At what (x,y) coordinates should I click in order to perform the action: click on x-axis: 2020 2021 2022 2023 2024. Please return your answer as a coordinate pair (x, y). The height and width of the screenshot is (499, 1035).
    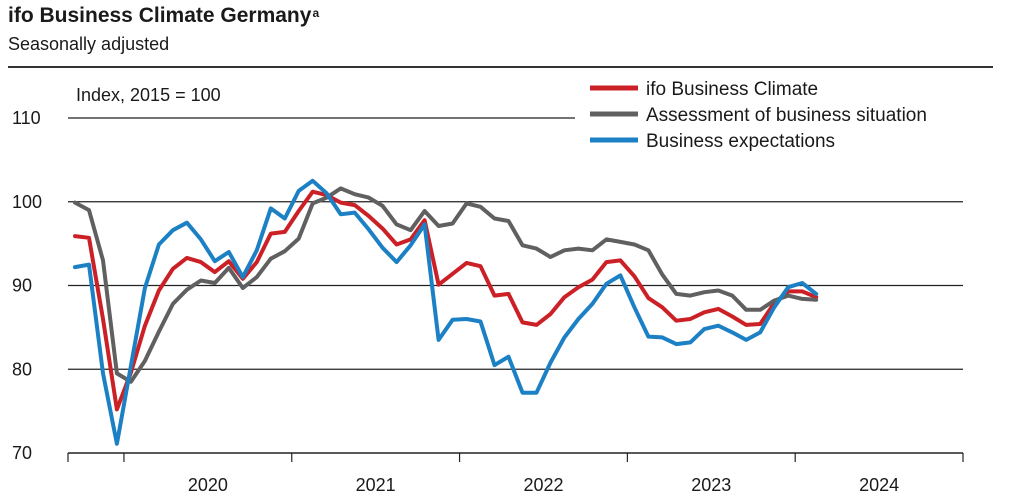
    Looking at the image, I should click on (515, 473).